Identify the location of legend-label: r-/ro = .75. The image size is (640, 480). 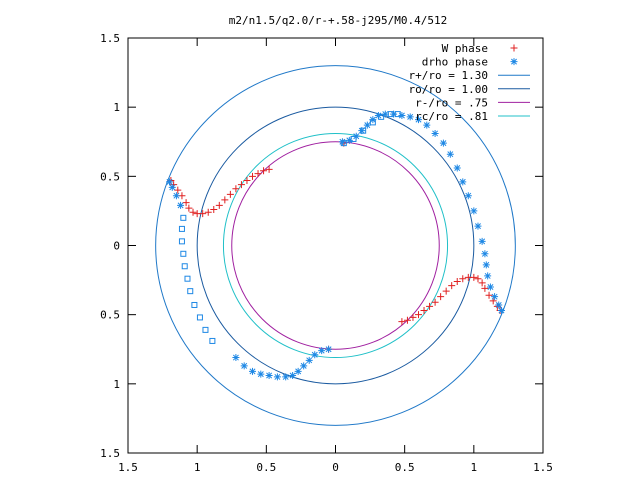
(451, 102).